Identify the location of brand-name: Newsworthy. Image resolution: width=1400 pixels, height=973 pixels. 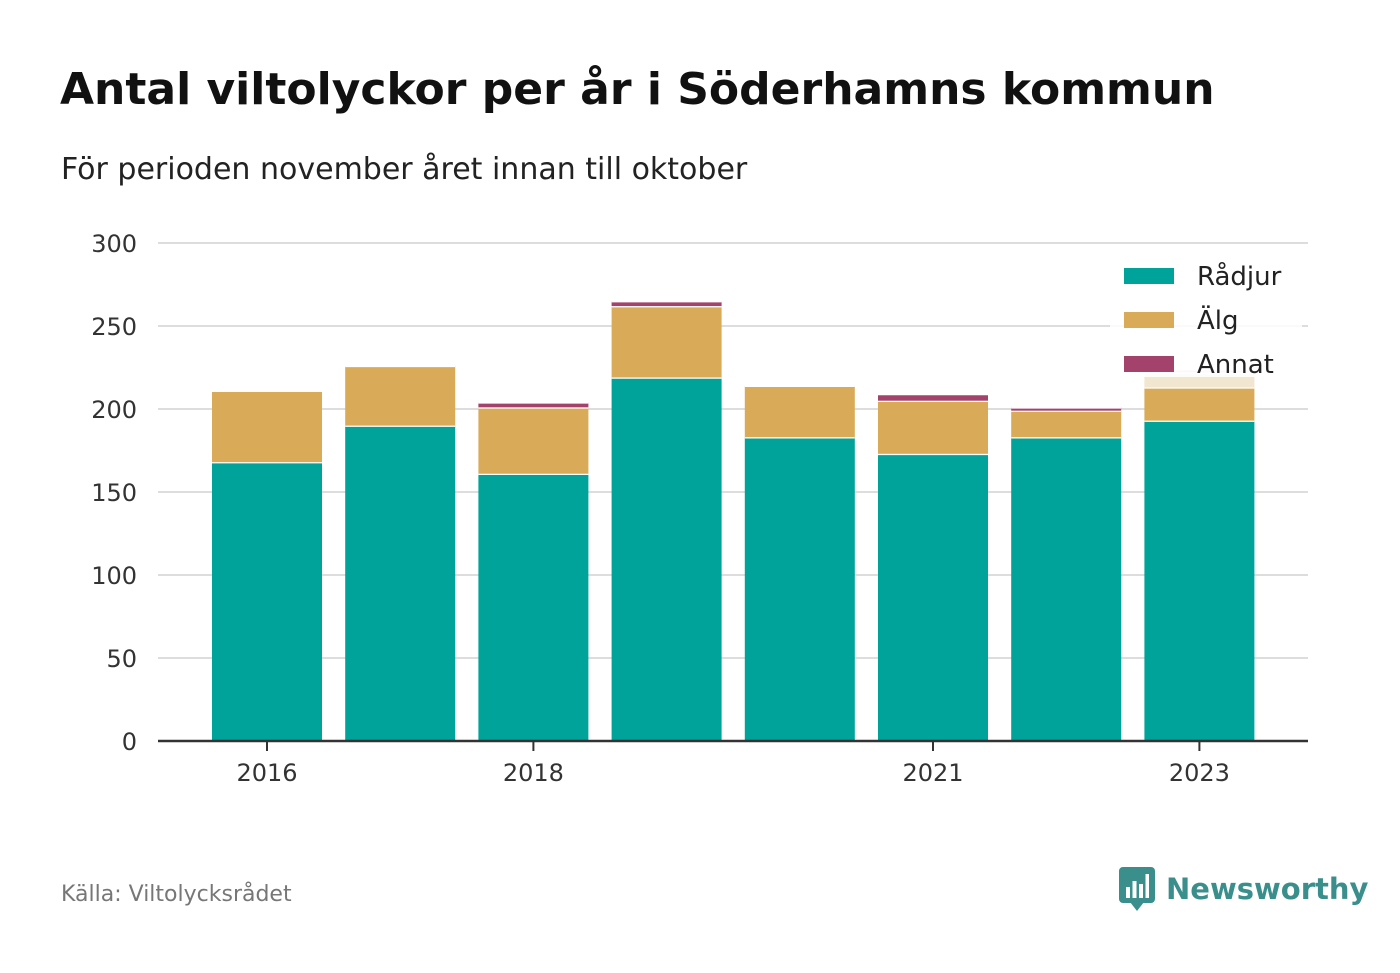
(1267, 889).